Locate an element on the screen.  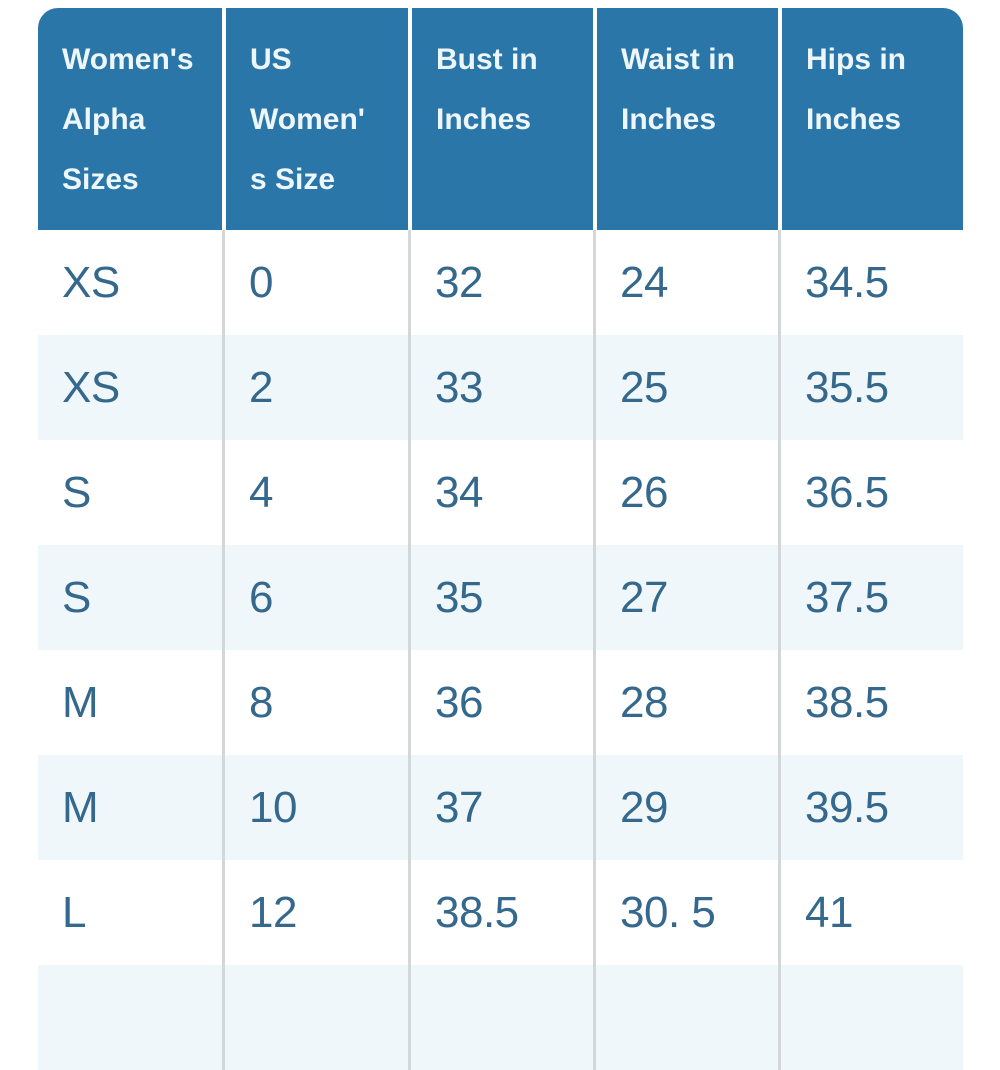
table-row: S 4 34 26 36.5 is located at coordinates (500, 492).